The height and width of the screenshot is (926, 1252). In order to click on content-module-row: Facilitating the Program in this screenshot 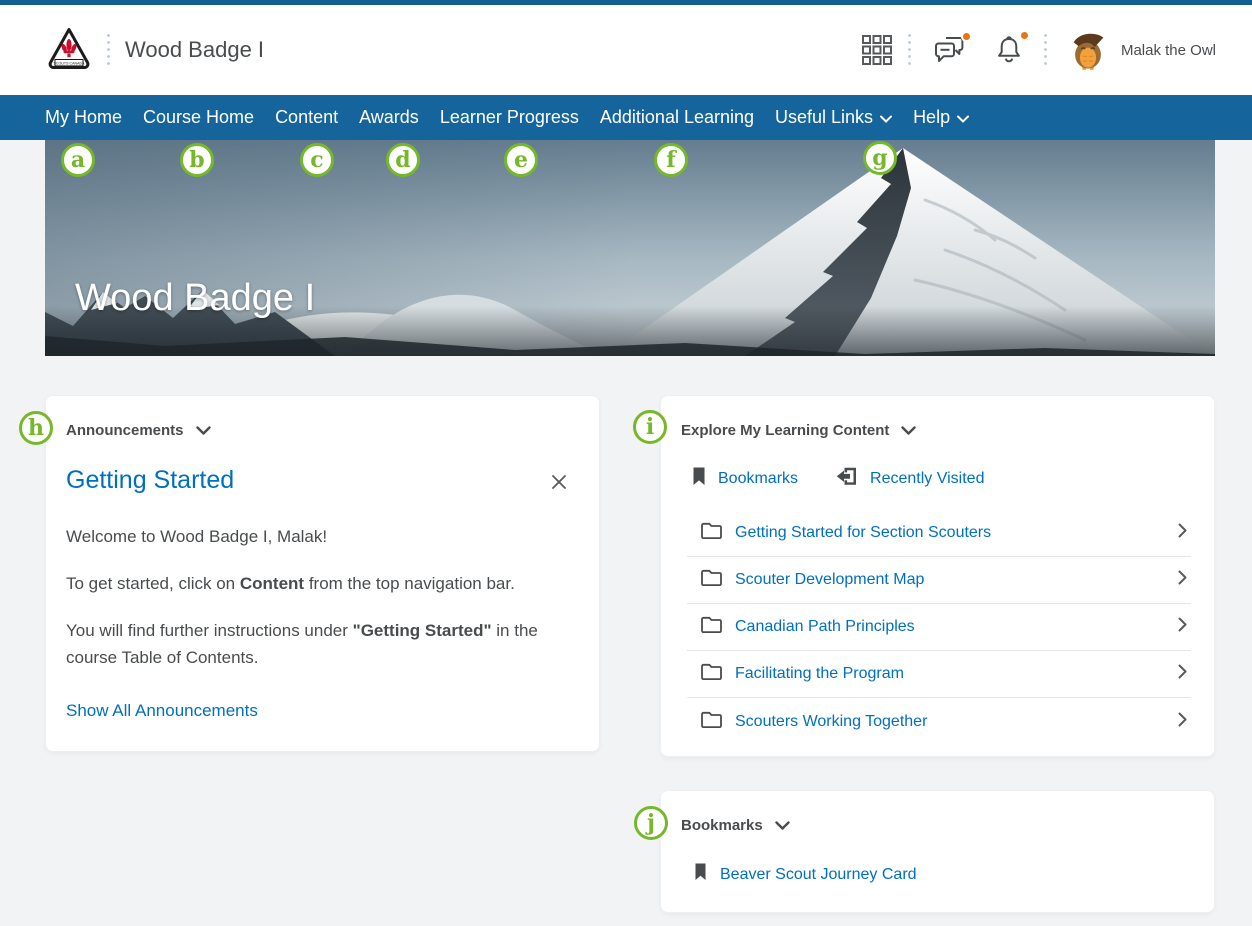, I will do `click(939, 674)`.